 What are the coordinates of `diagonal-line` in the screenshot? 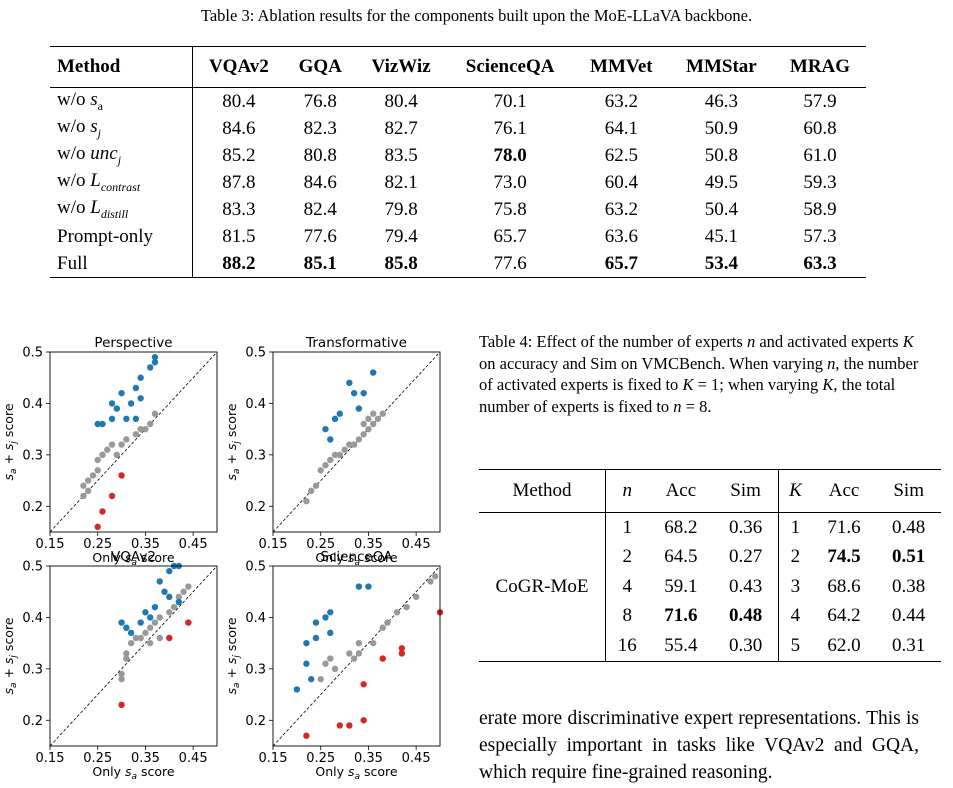 It's located at (356, 442).